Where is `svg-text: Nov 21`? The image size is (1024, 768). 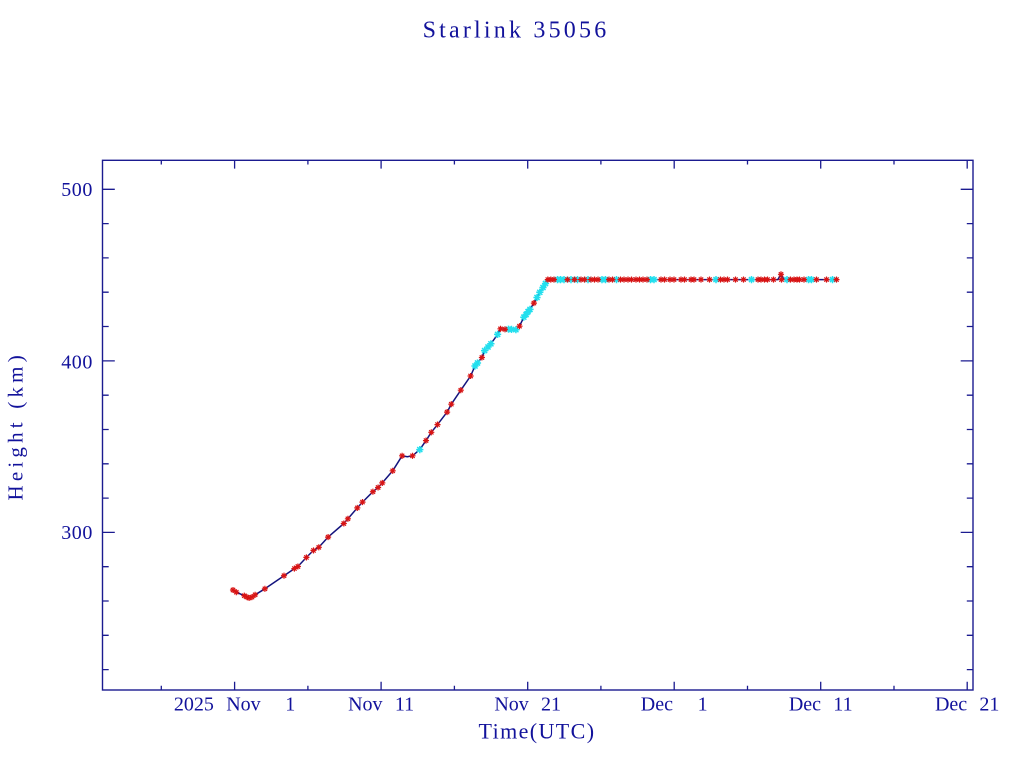
svg-text: Nov 21 is located at coordinates (527, 705).